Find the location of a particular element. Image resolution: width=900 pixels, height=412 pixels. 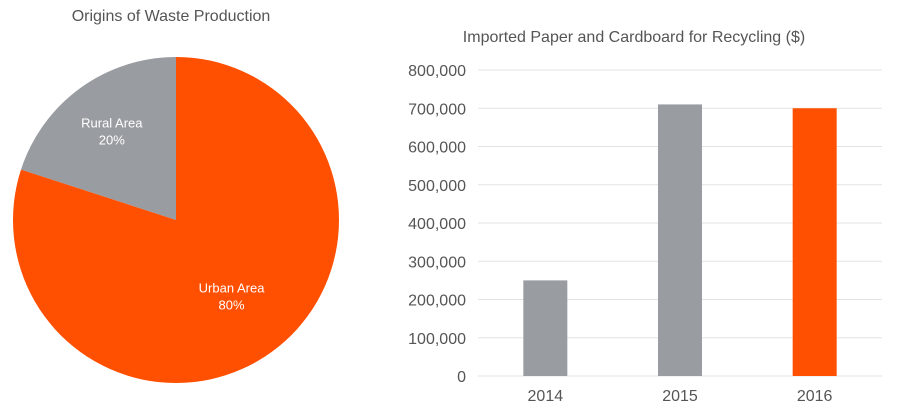

y-tick-label: 100,000 is located at coordinates (437, 339).